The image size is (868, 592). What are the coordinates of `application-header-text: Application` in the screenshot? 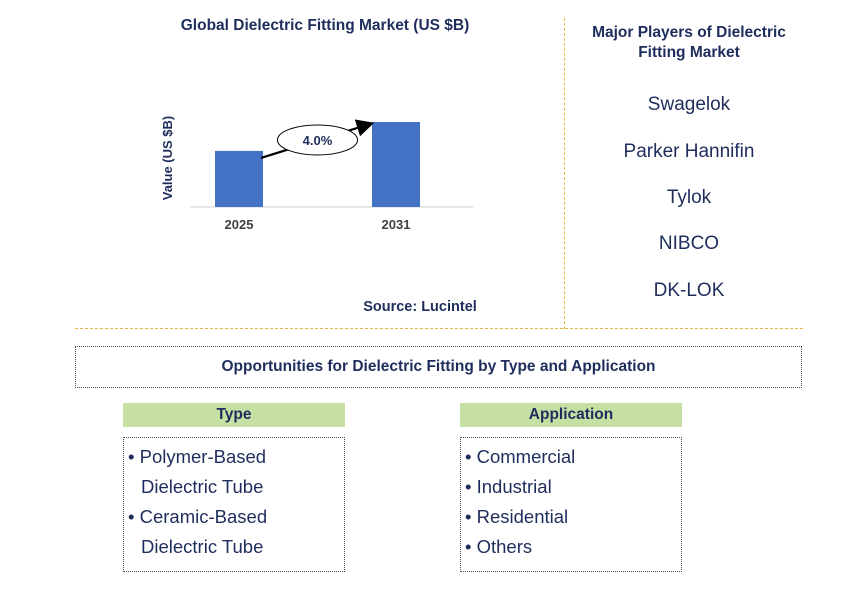 It's located at (571, 414).